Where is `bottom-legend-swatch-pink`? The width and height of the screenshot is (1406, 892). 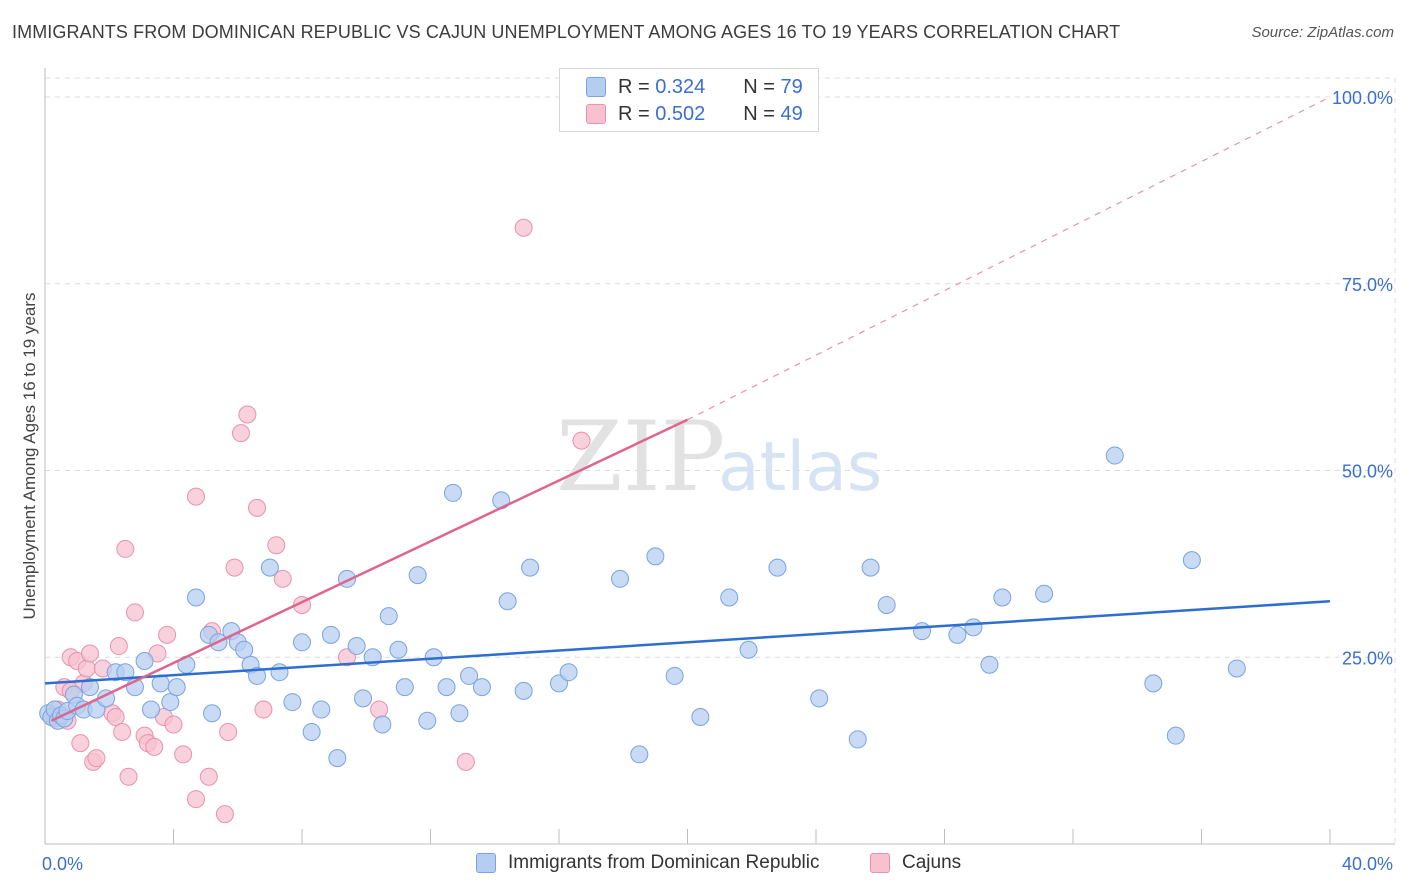 bottom-legend-swatch-pink is located at coordinates (880, 863).